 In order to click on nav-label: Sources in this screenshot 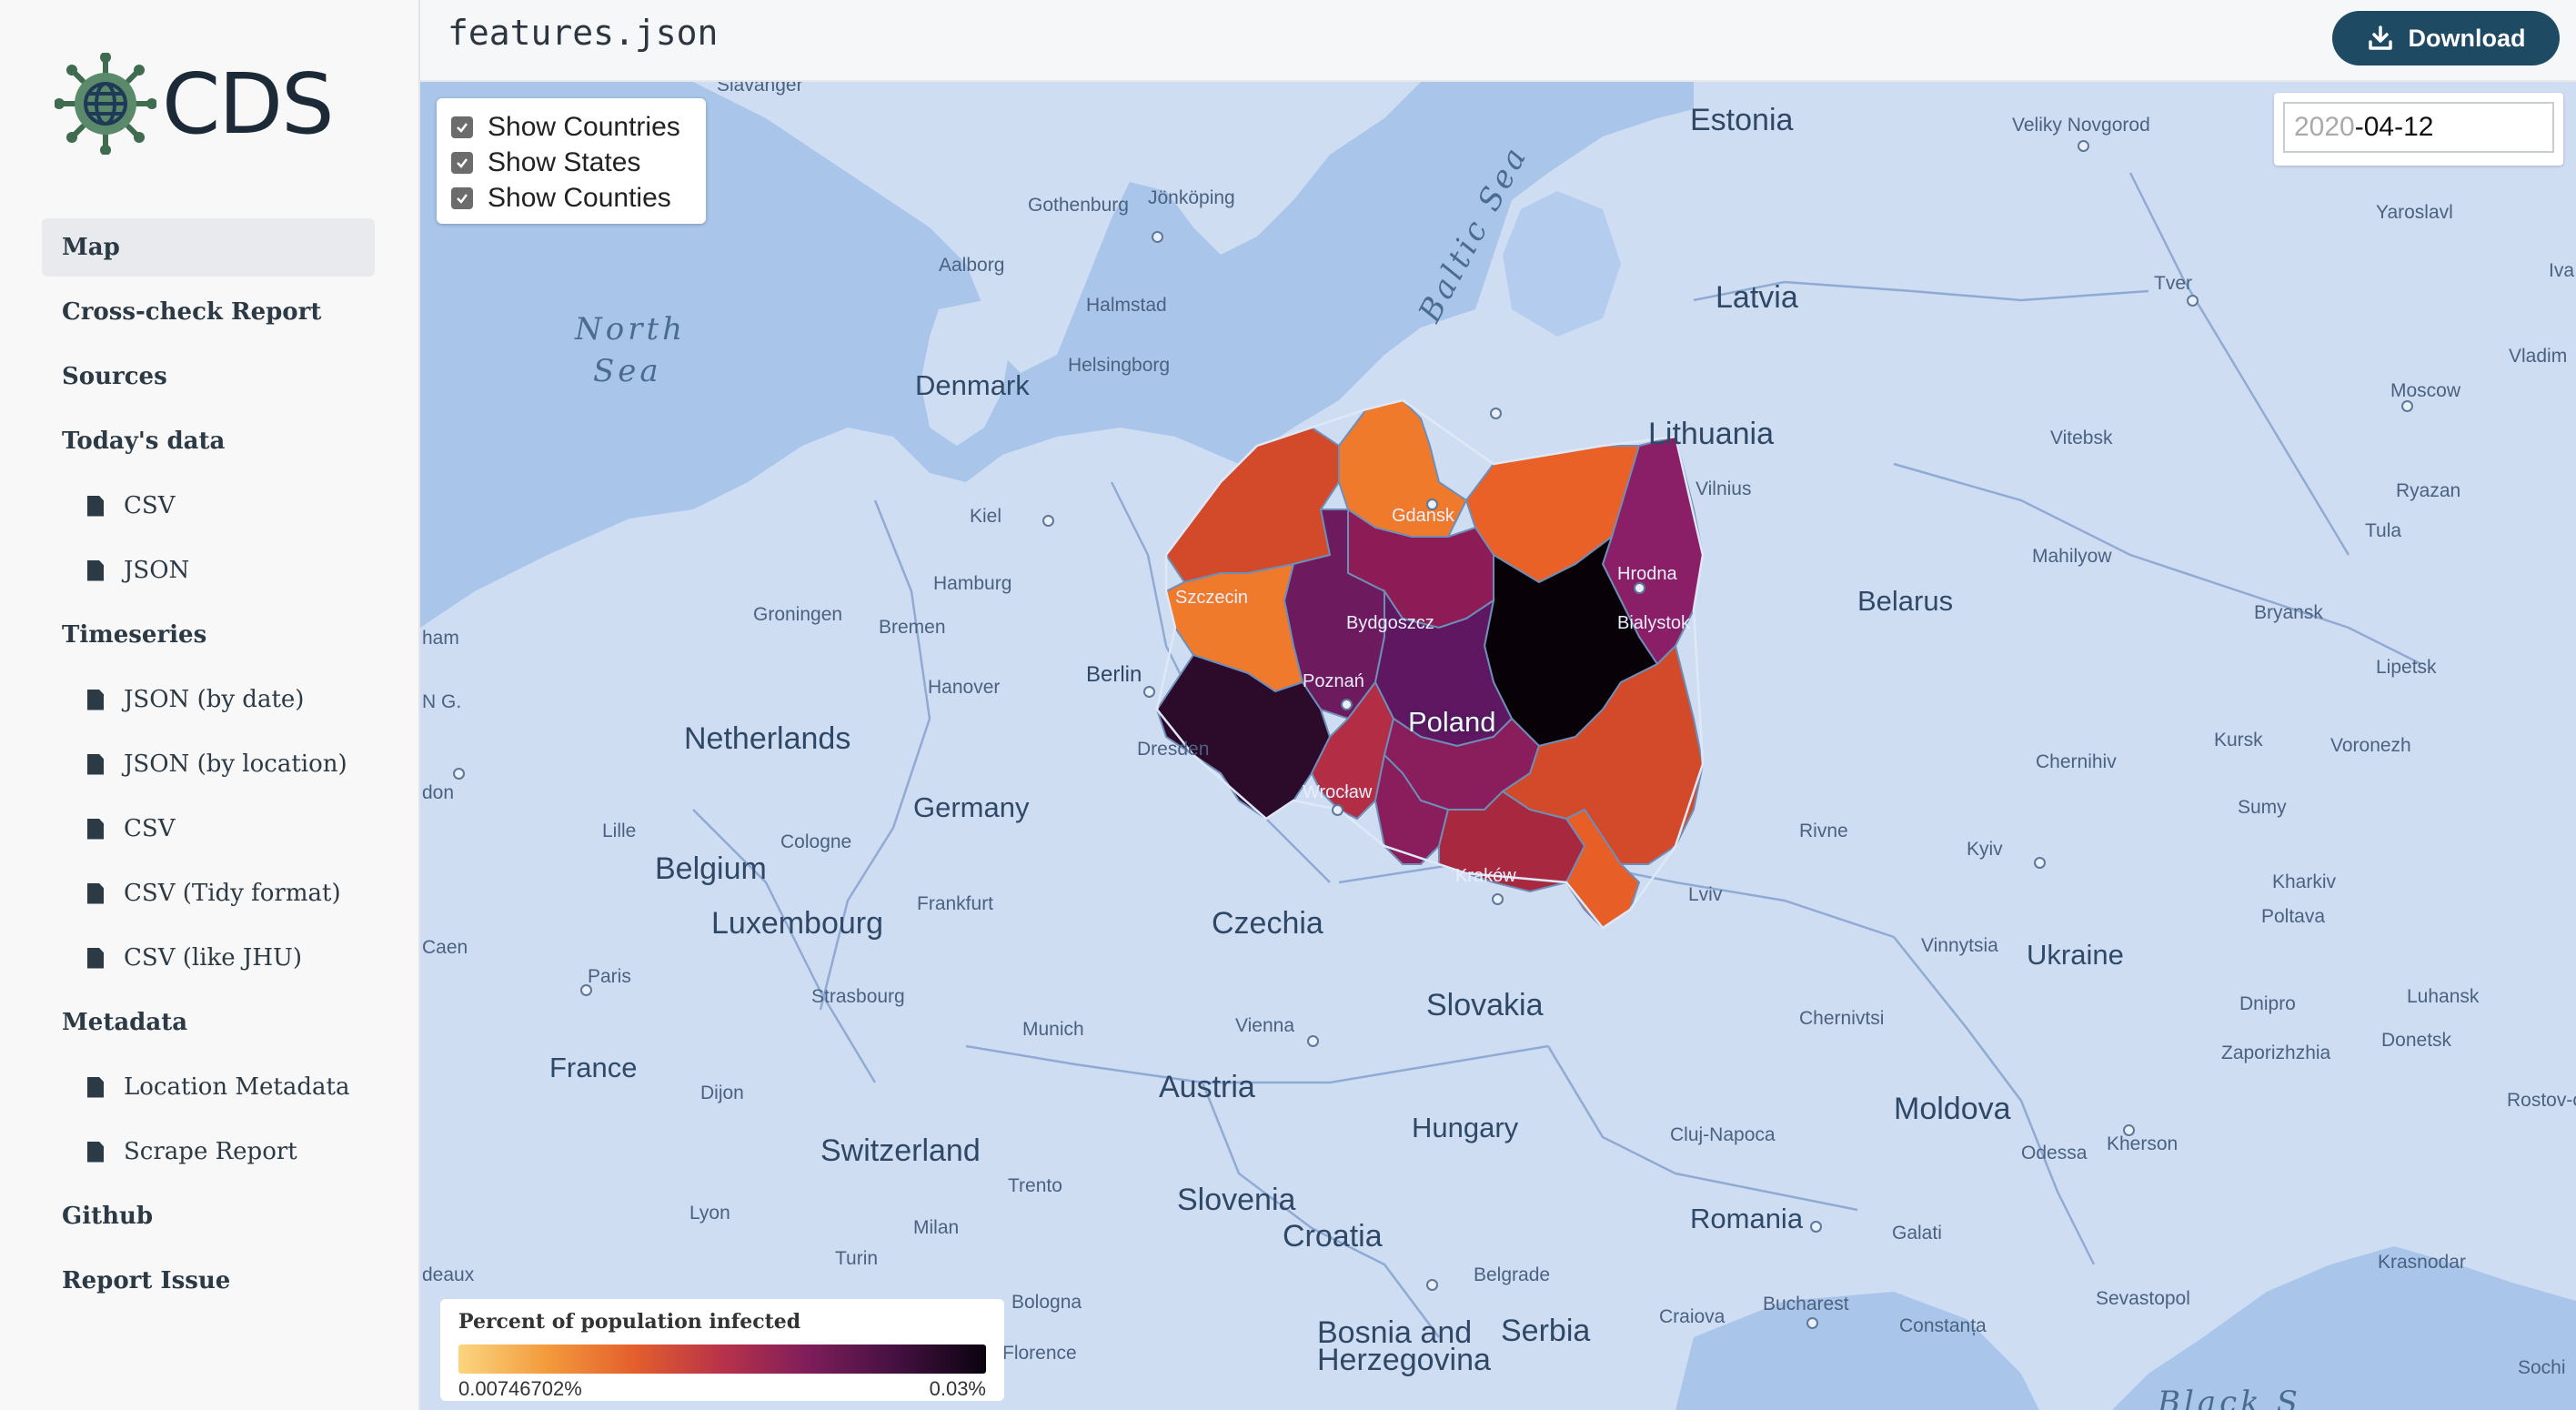, I will do `click(114, 376)`.